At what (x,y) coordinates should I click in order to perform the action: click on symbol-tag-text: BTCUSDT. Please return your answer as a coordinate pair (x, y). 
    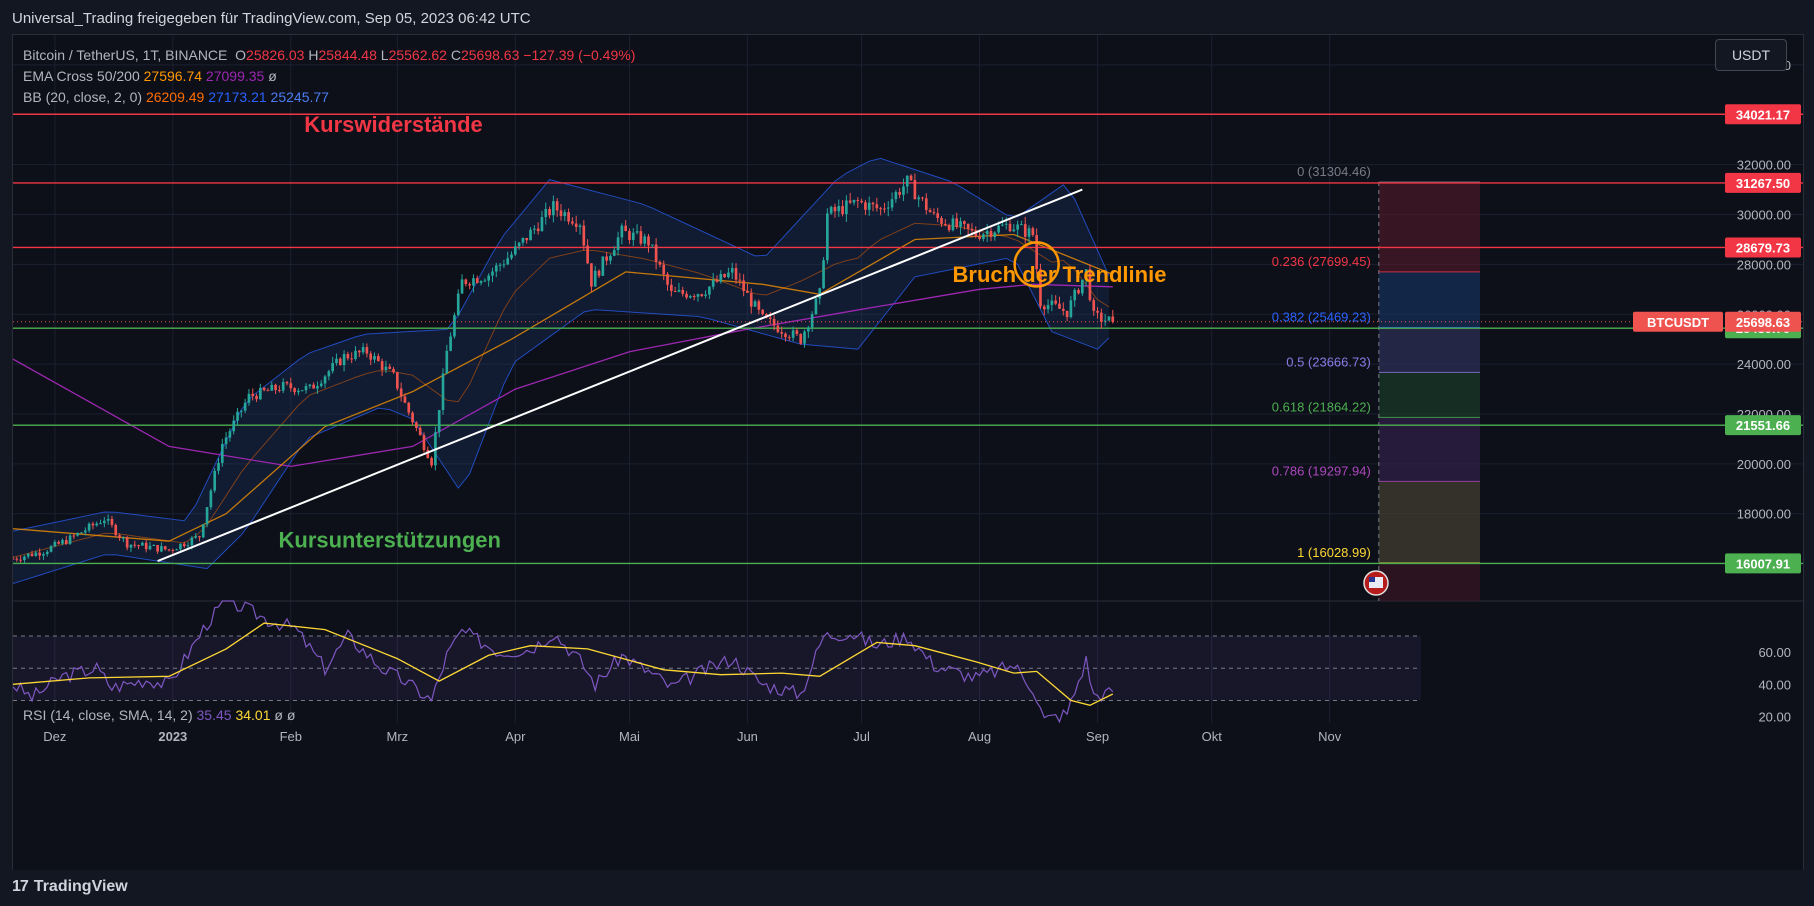
    Looking at the image, I should click on (1678, 322).